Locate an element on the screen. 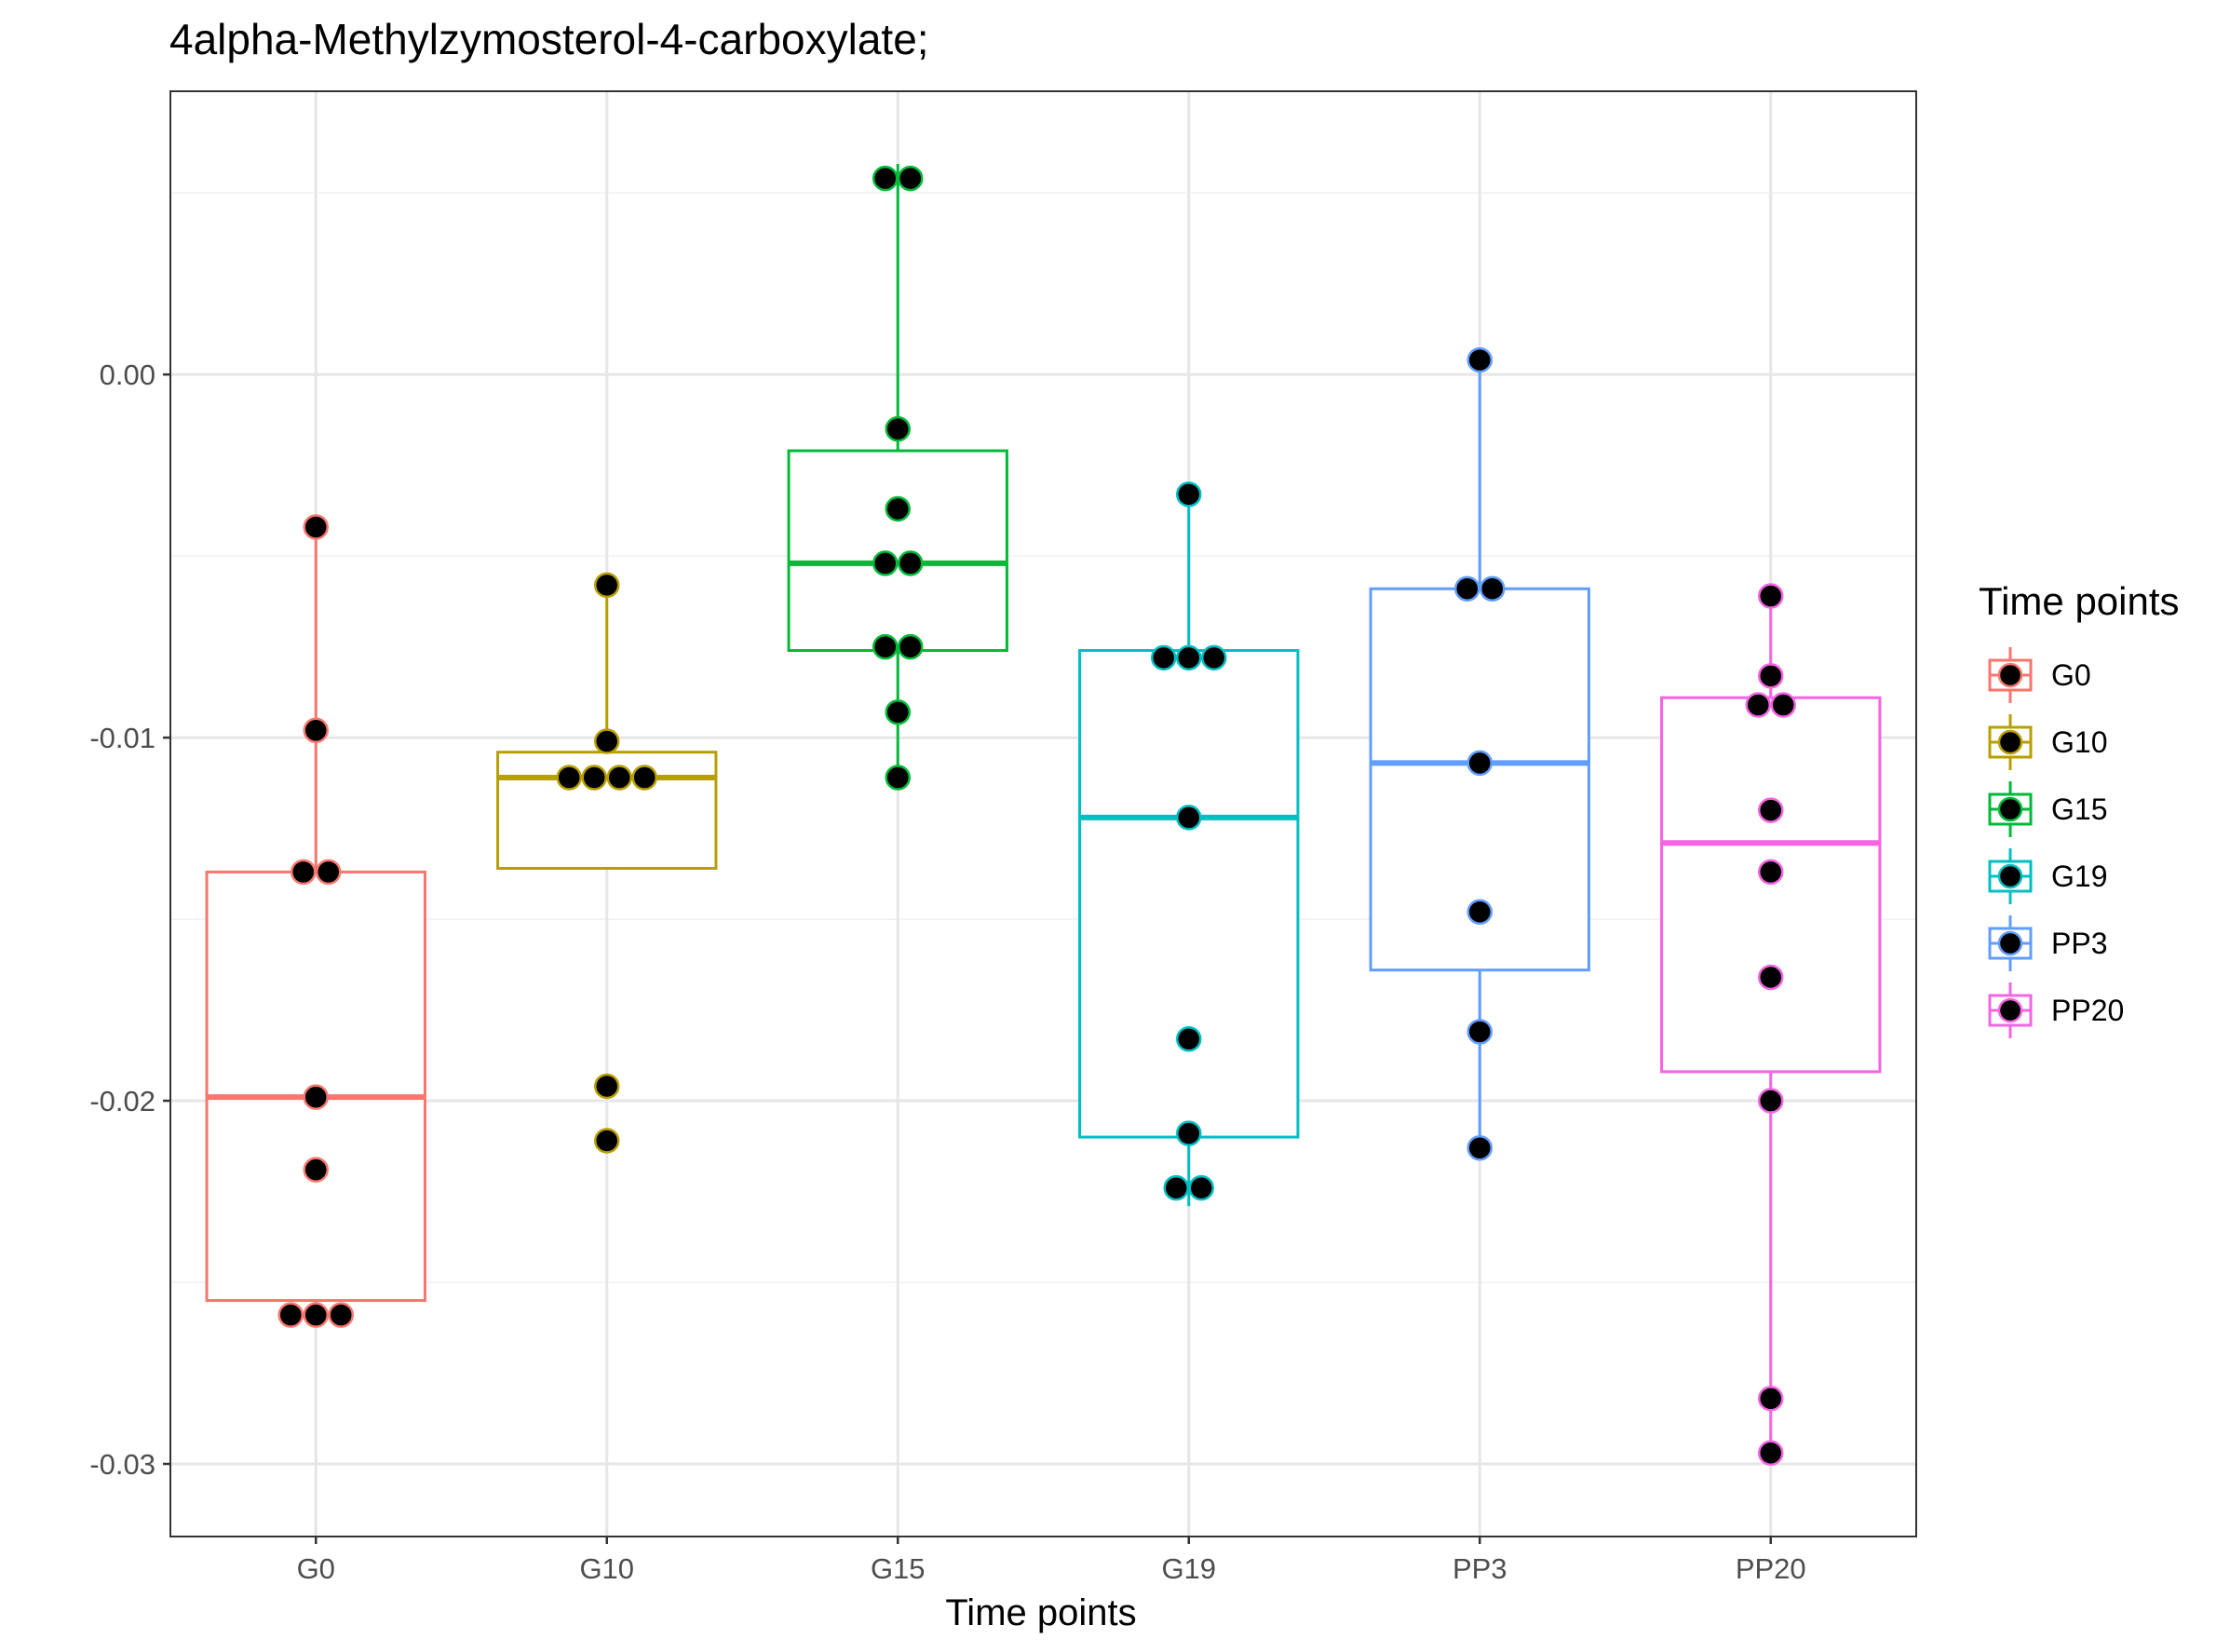  x-tick-label: G15 is located at coordinates (899, 1568).